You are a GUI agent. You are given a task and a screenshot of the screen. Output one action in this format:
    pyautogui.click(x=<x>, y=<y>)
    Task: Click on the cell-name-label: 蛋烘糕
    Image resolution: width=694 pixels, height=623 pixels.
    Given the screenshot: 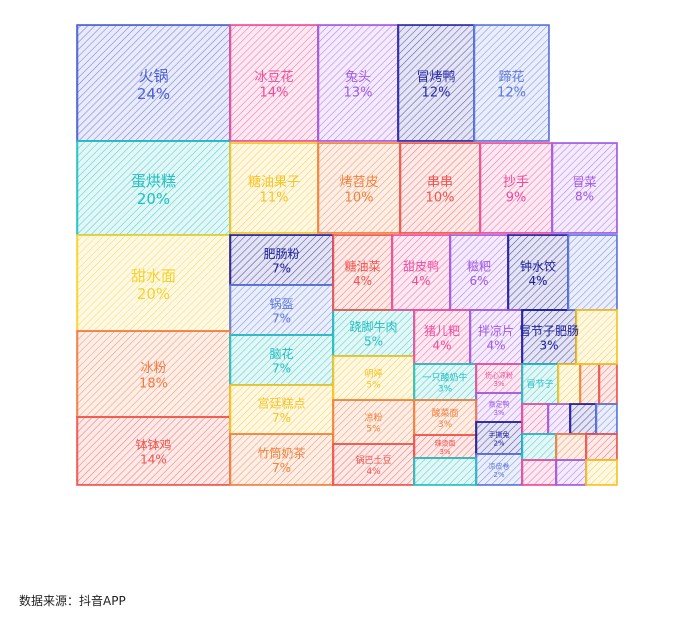 What is the action you would take?
    pyautogui.click(x=153, y=181)
    